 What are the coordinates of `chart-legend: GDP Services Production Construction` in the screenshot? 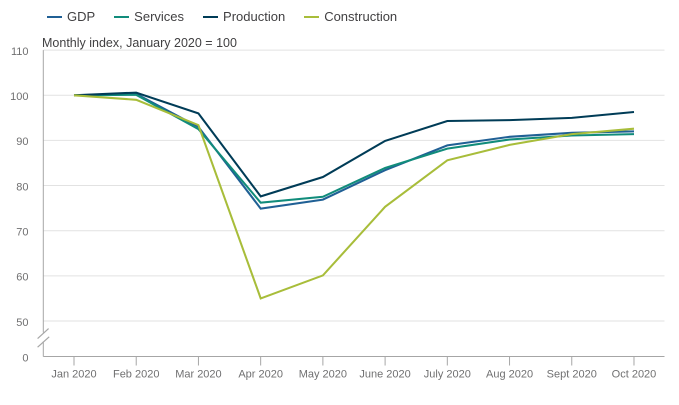 It's located at (222, 17).